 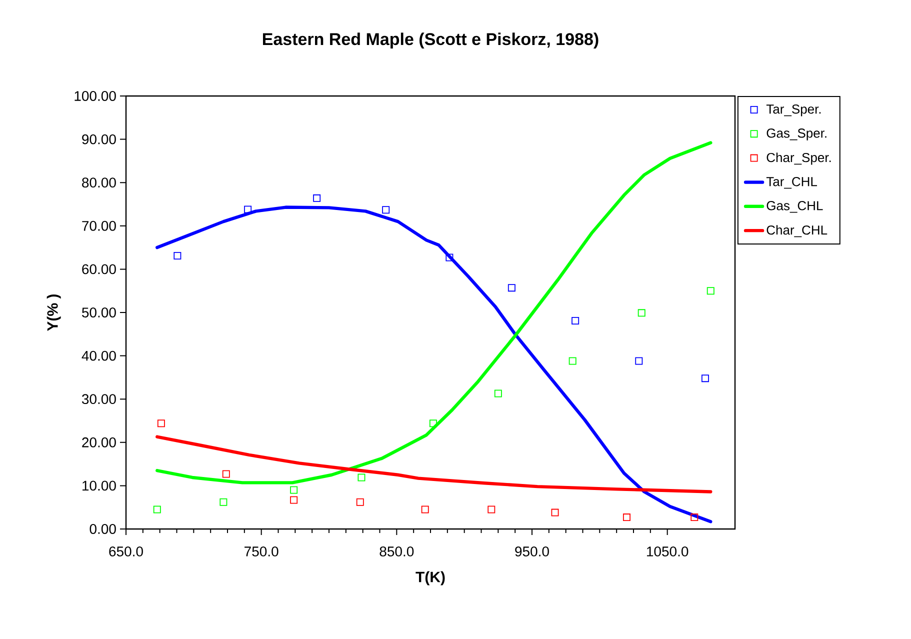 What do you see at coordinates (430, 578) in the screenshot?
I see `x-axis-title: T(K)` at bounding box center [430, 578].